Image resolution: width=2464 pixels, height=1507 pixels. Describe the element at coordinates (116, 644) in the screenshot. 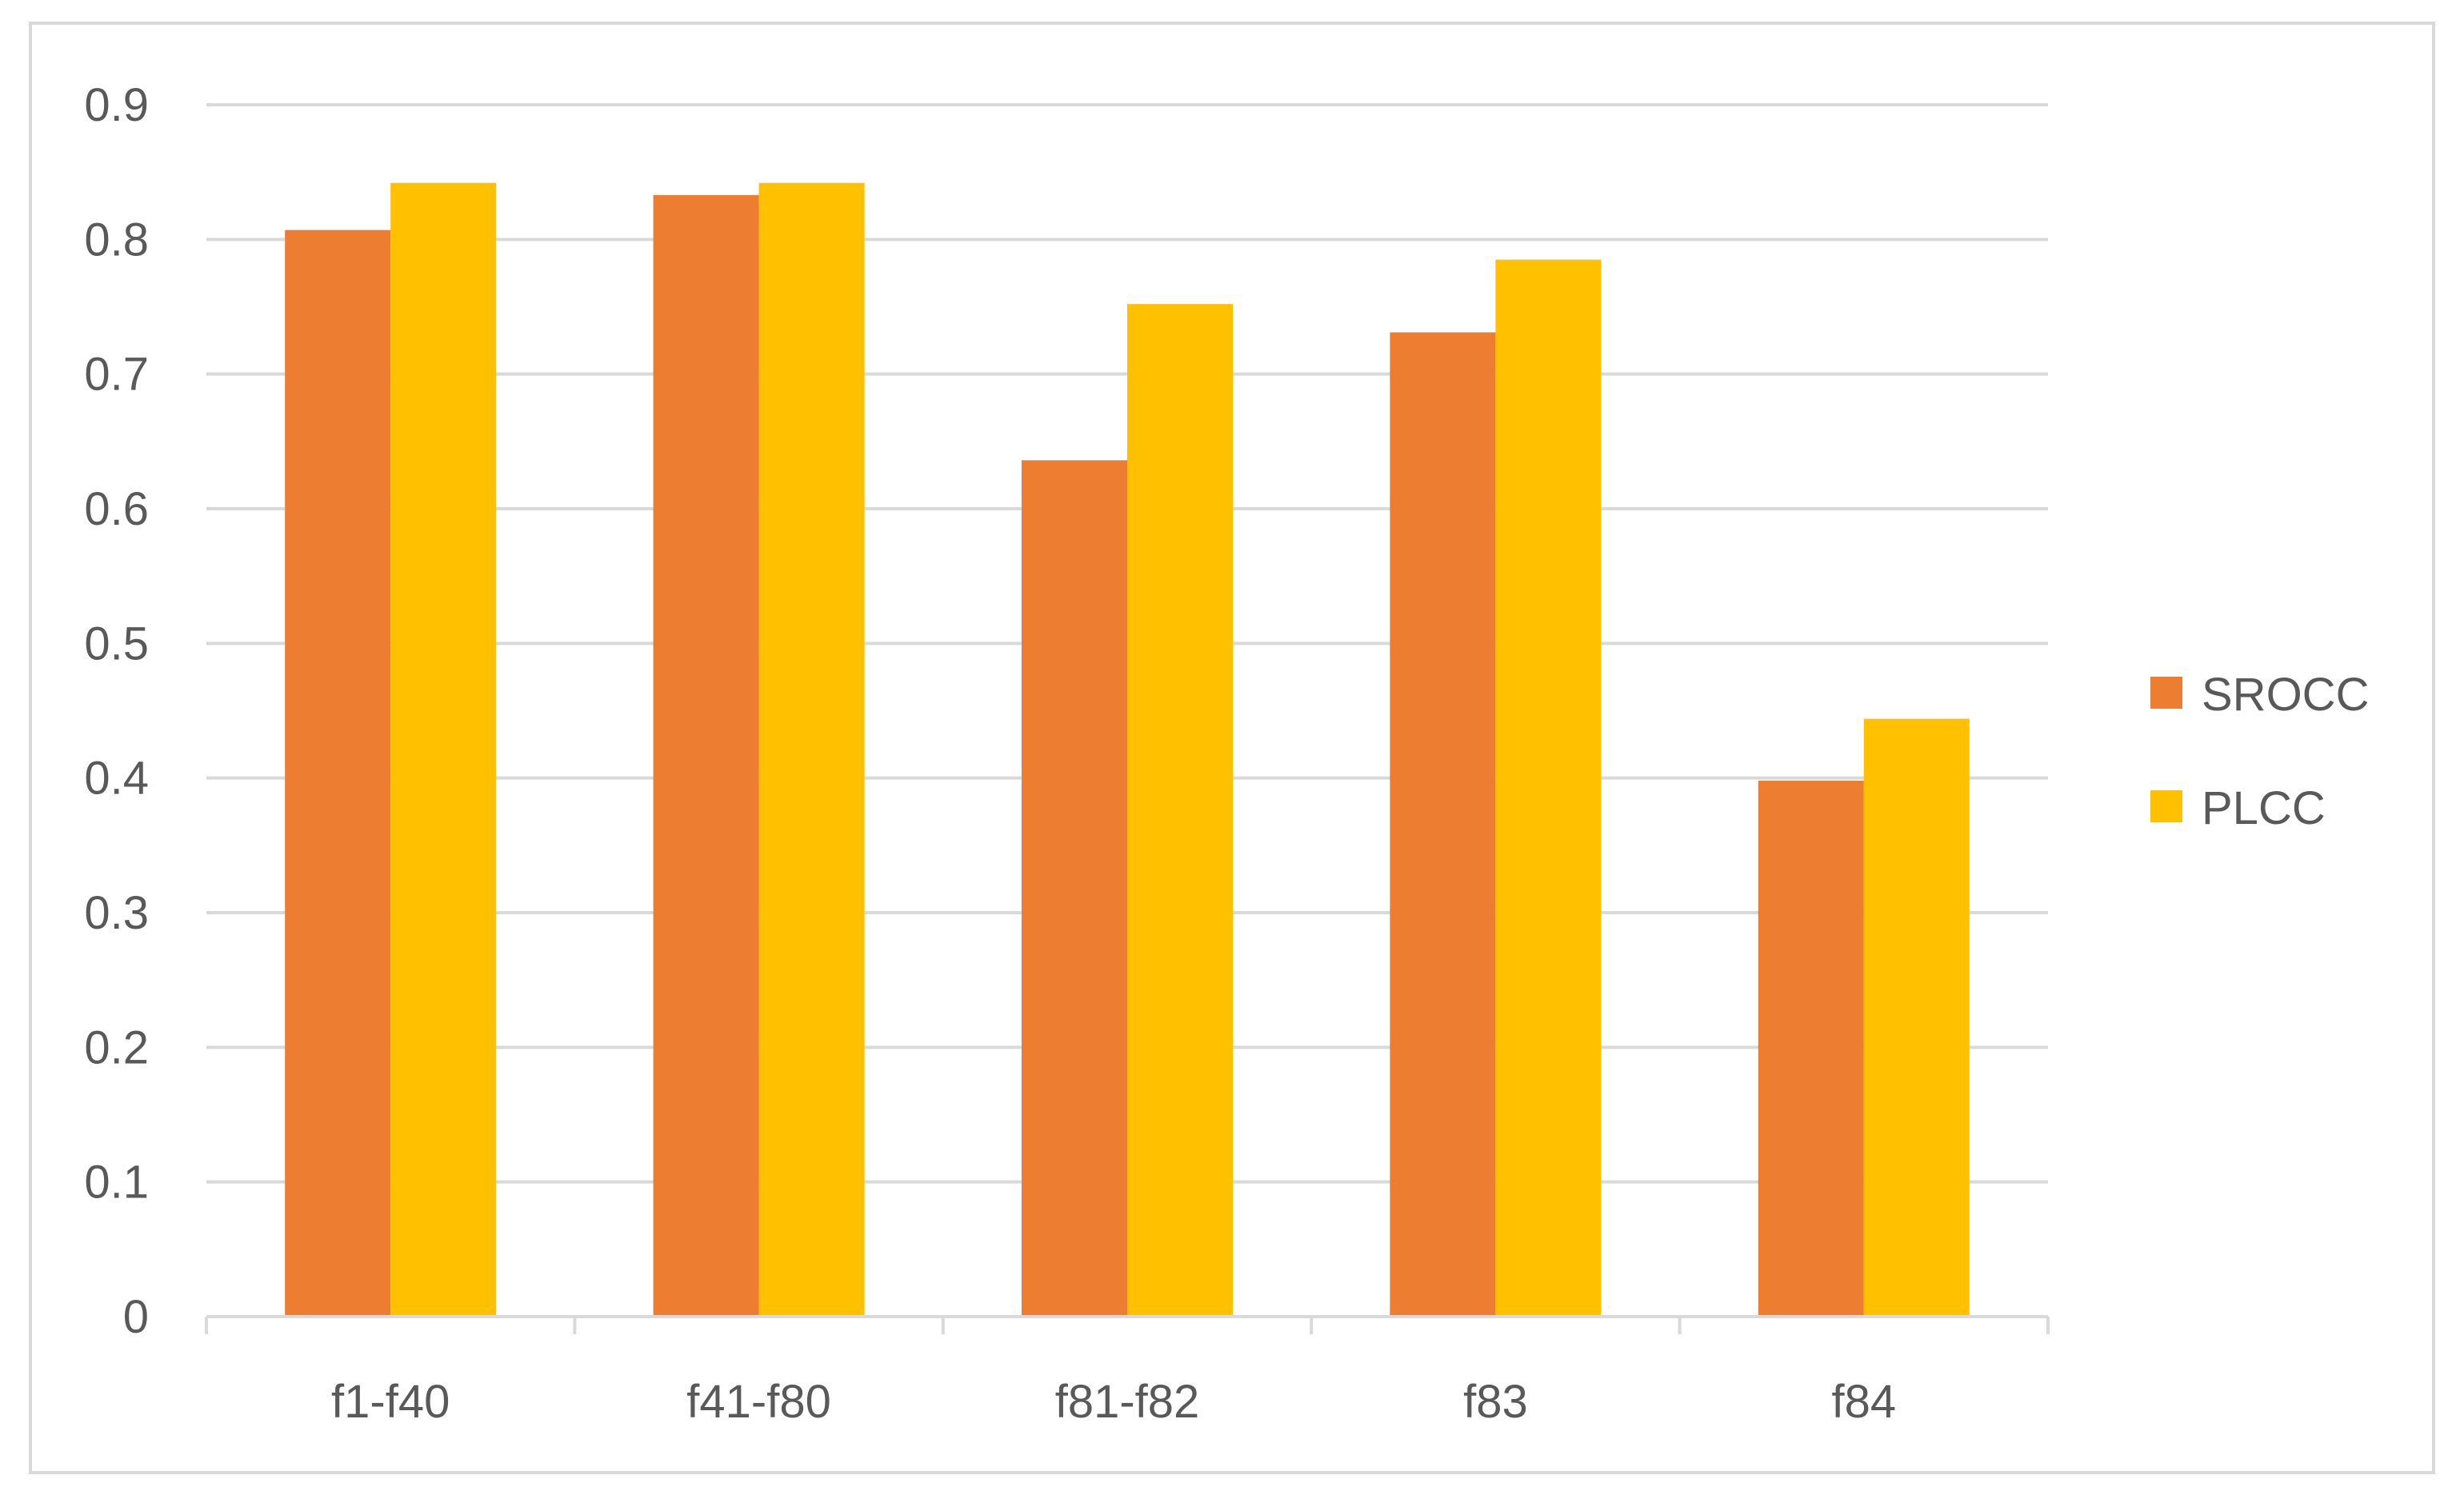

I see `y-tick-label: 0.5` at that location.